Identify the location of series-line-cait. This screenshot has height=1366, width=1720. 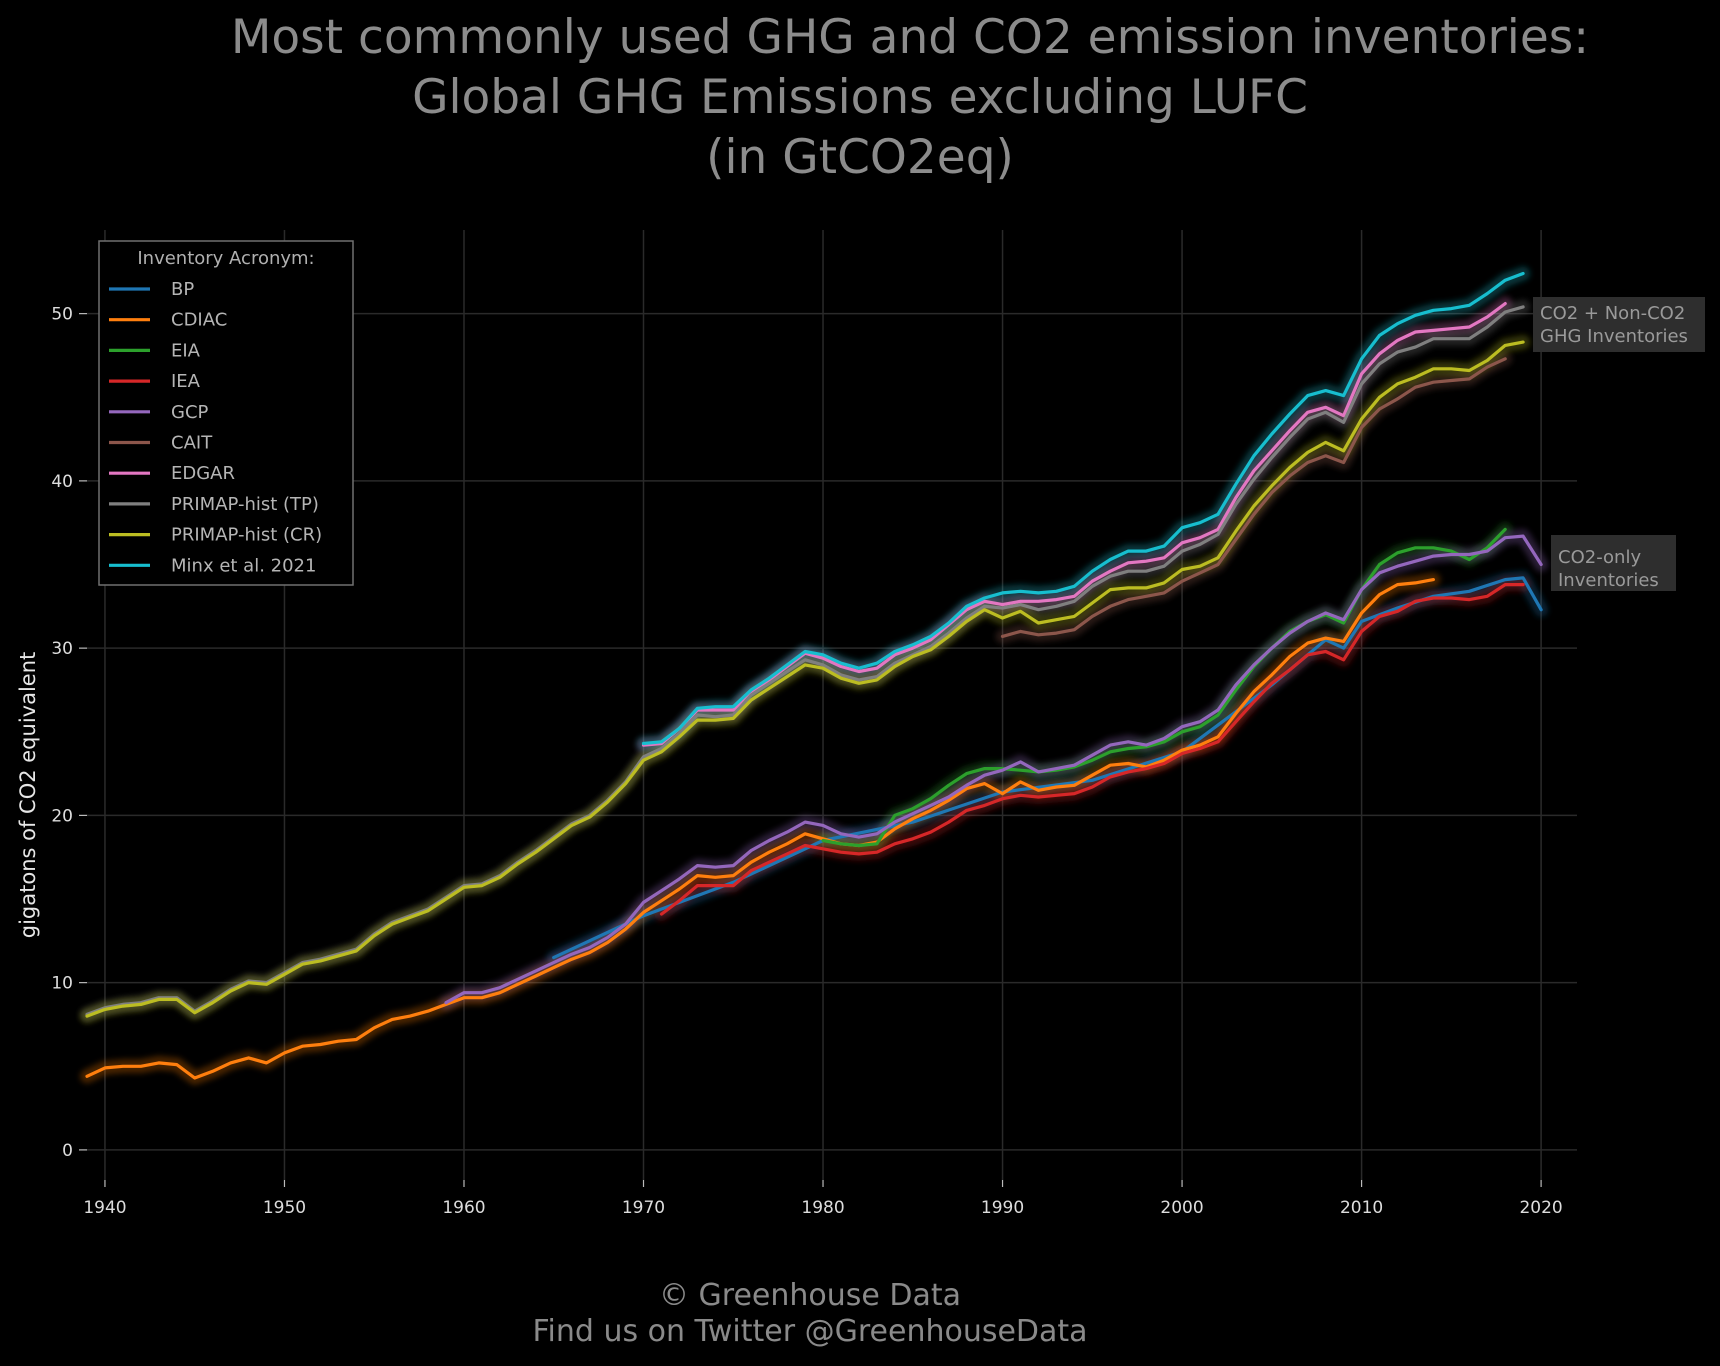
(1253, 498).